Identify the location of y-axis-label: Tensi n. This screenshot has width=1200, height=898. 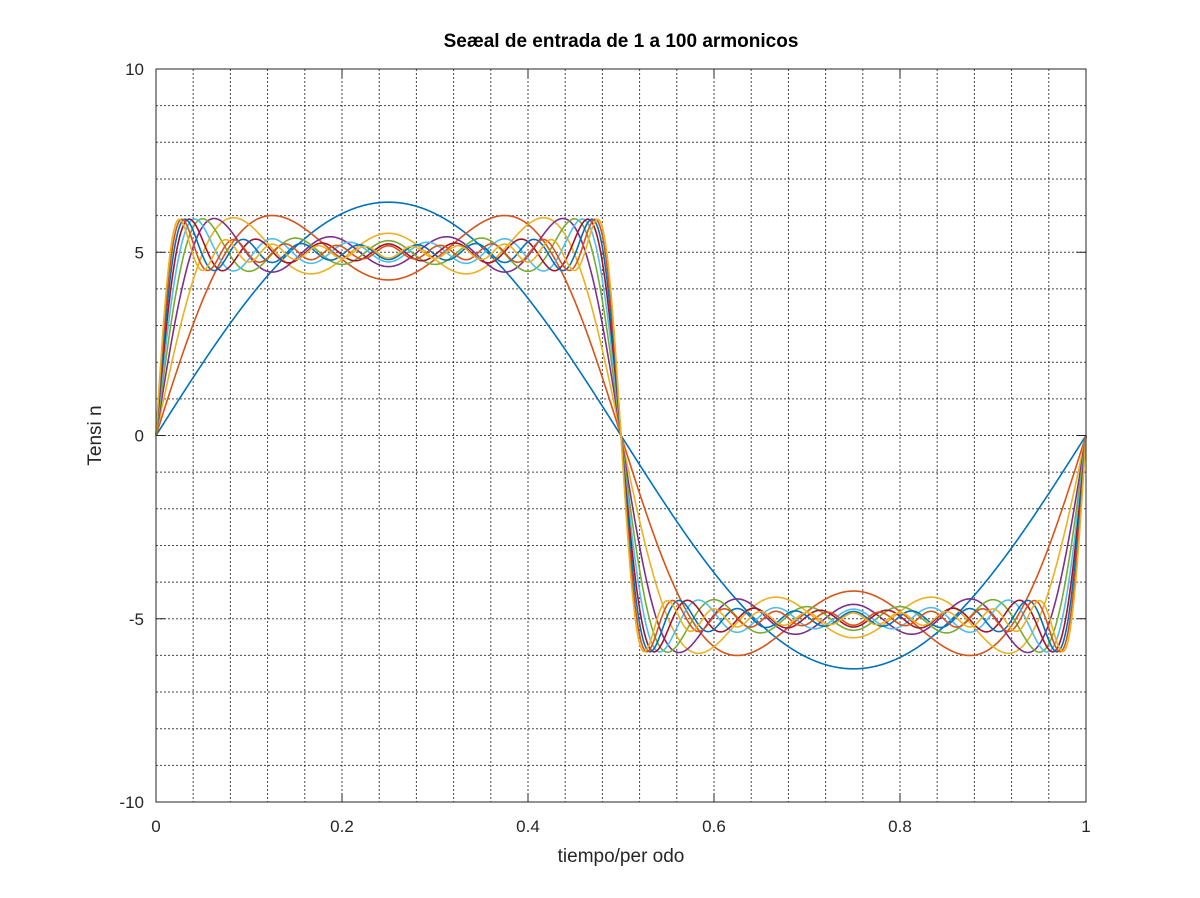
(95, 435).